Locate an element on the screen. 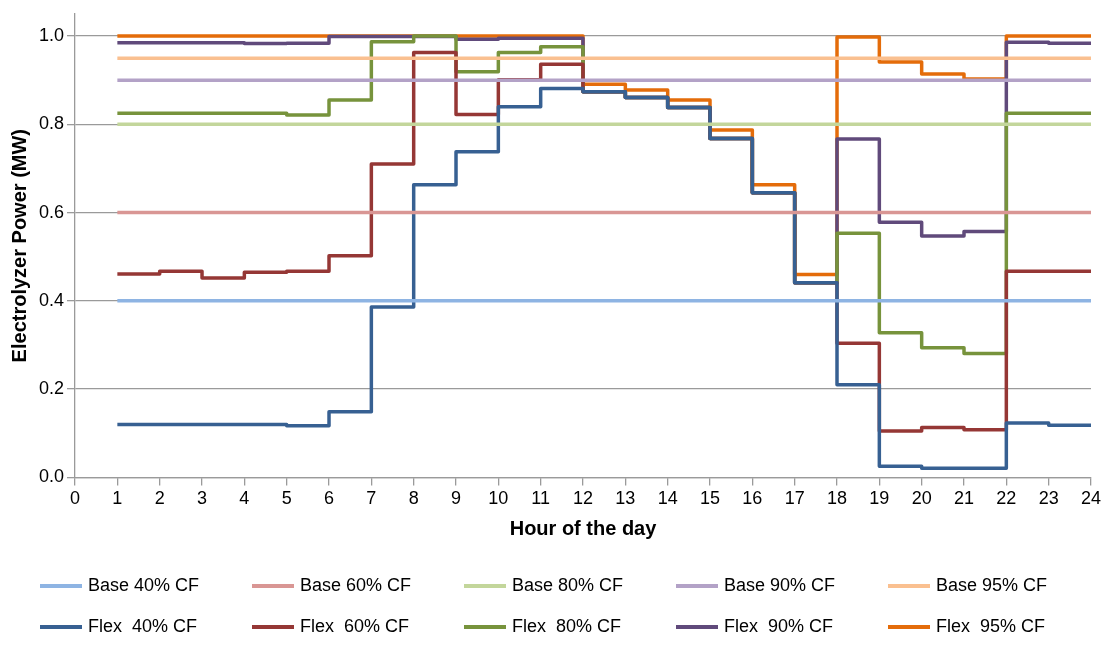  x-tick-label: 19 is located at coordinates (879, 498).